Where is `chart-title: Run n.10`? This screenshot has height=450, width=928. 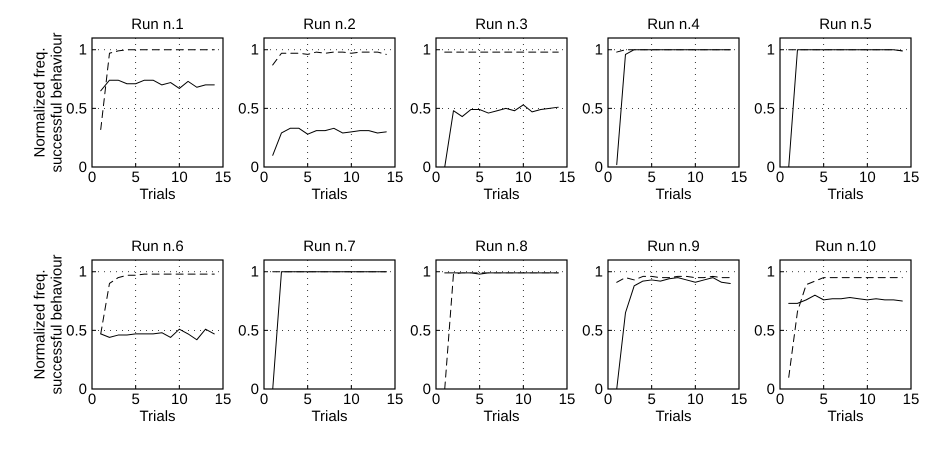
chart-title: Run n.10 is located at coordinates (845, 246).